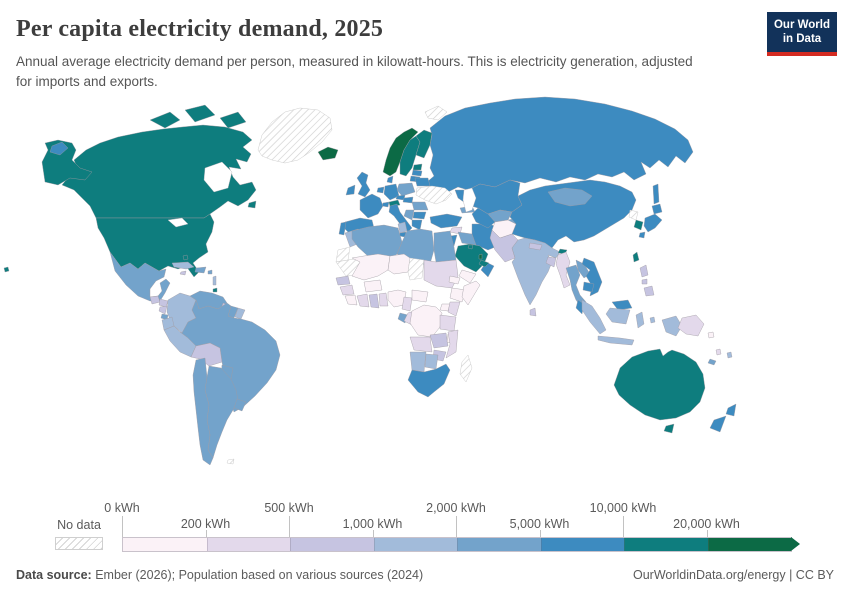 The height and width of the screenshot is (600, 850). I want to click on map-region-bulgaria, so click(419, 215).